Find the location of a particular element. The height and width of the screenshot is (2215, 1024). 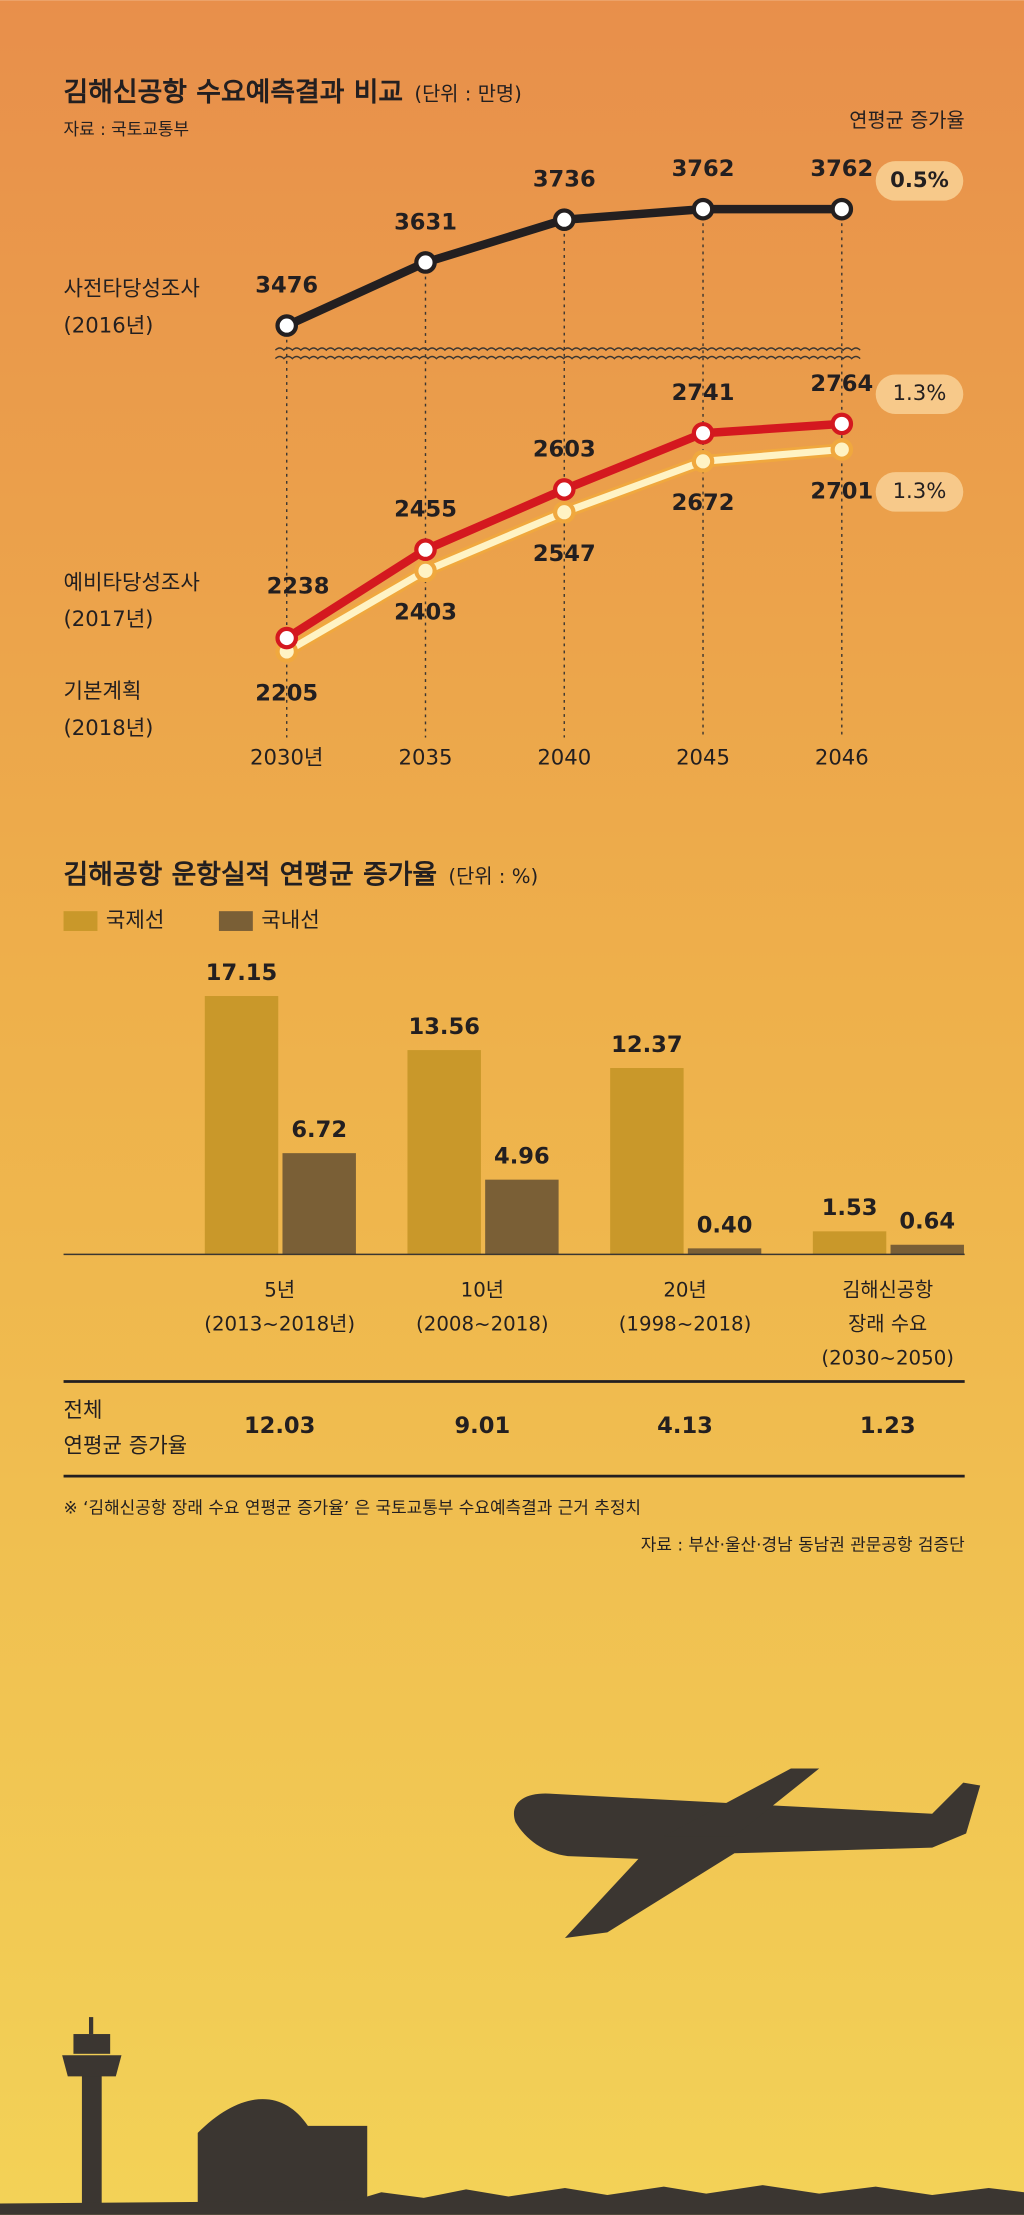

value-label: 17.15 is located at coordinates (241, 973).